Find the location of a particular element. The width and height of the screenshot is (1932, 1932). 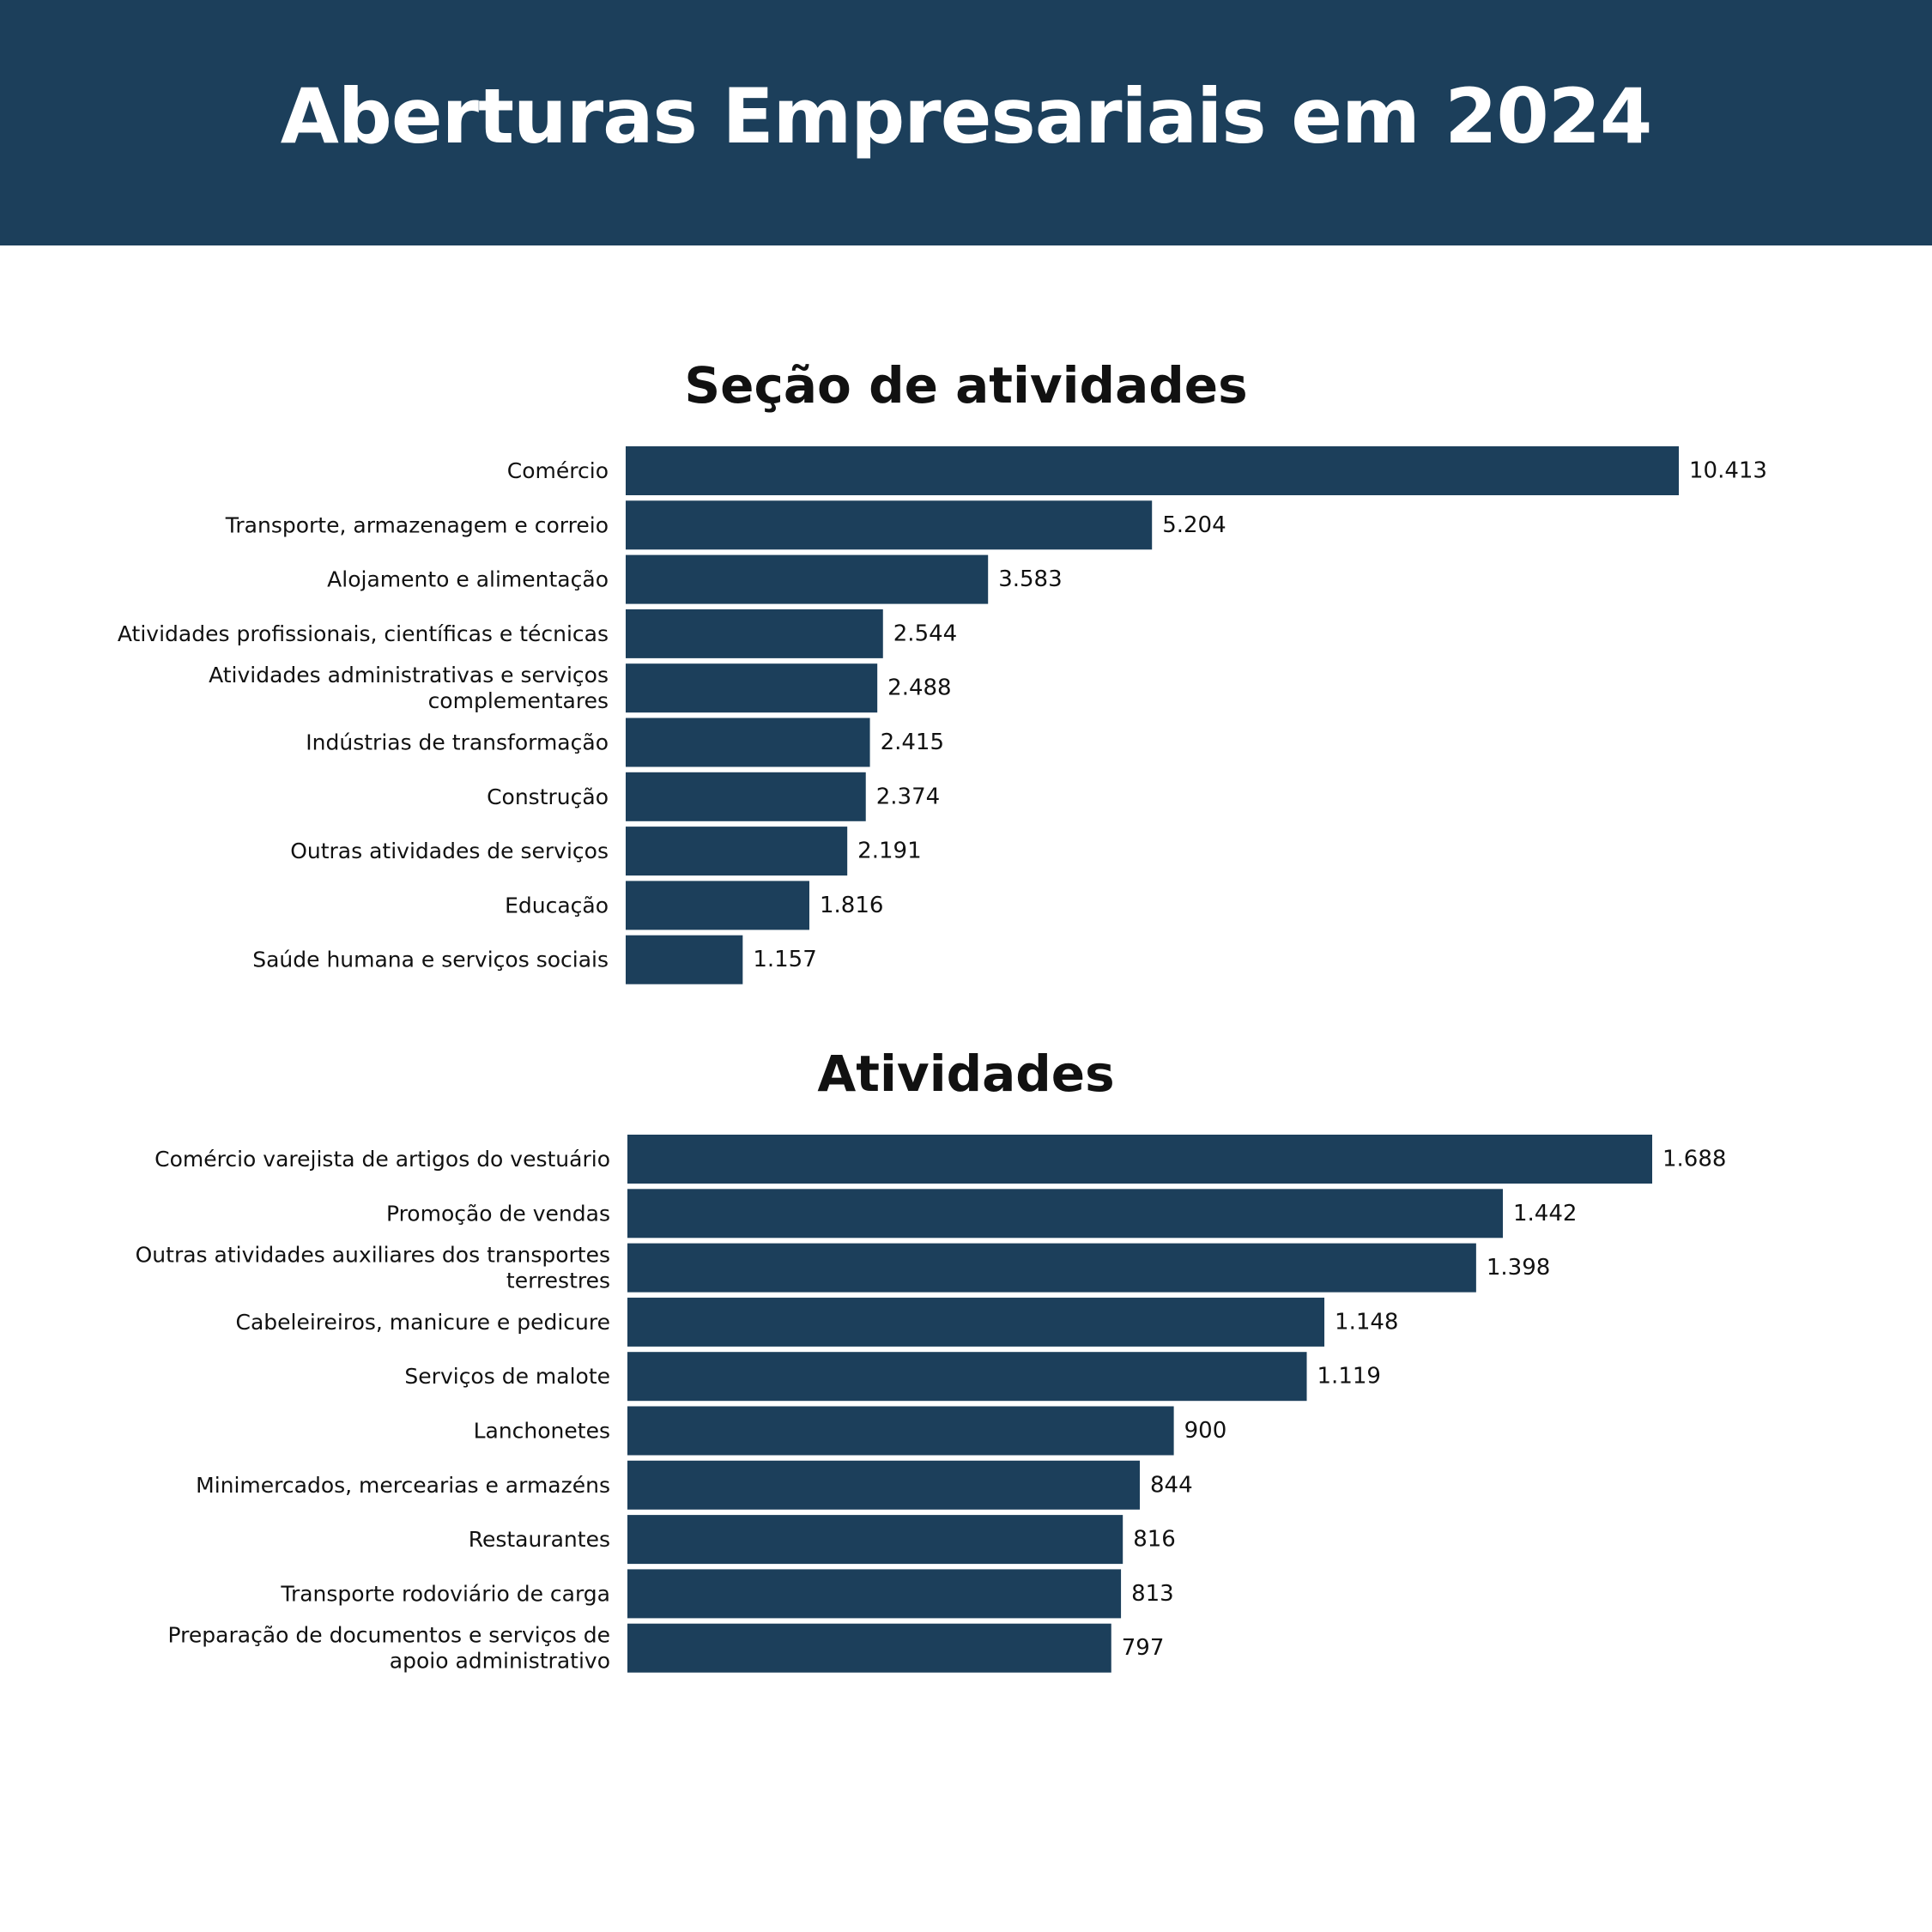

category-label-3: Alojamento e alimentação is located at coordinates (468, 580).